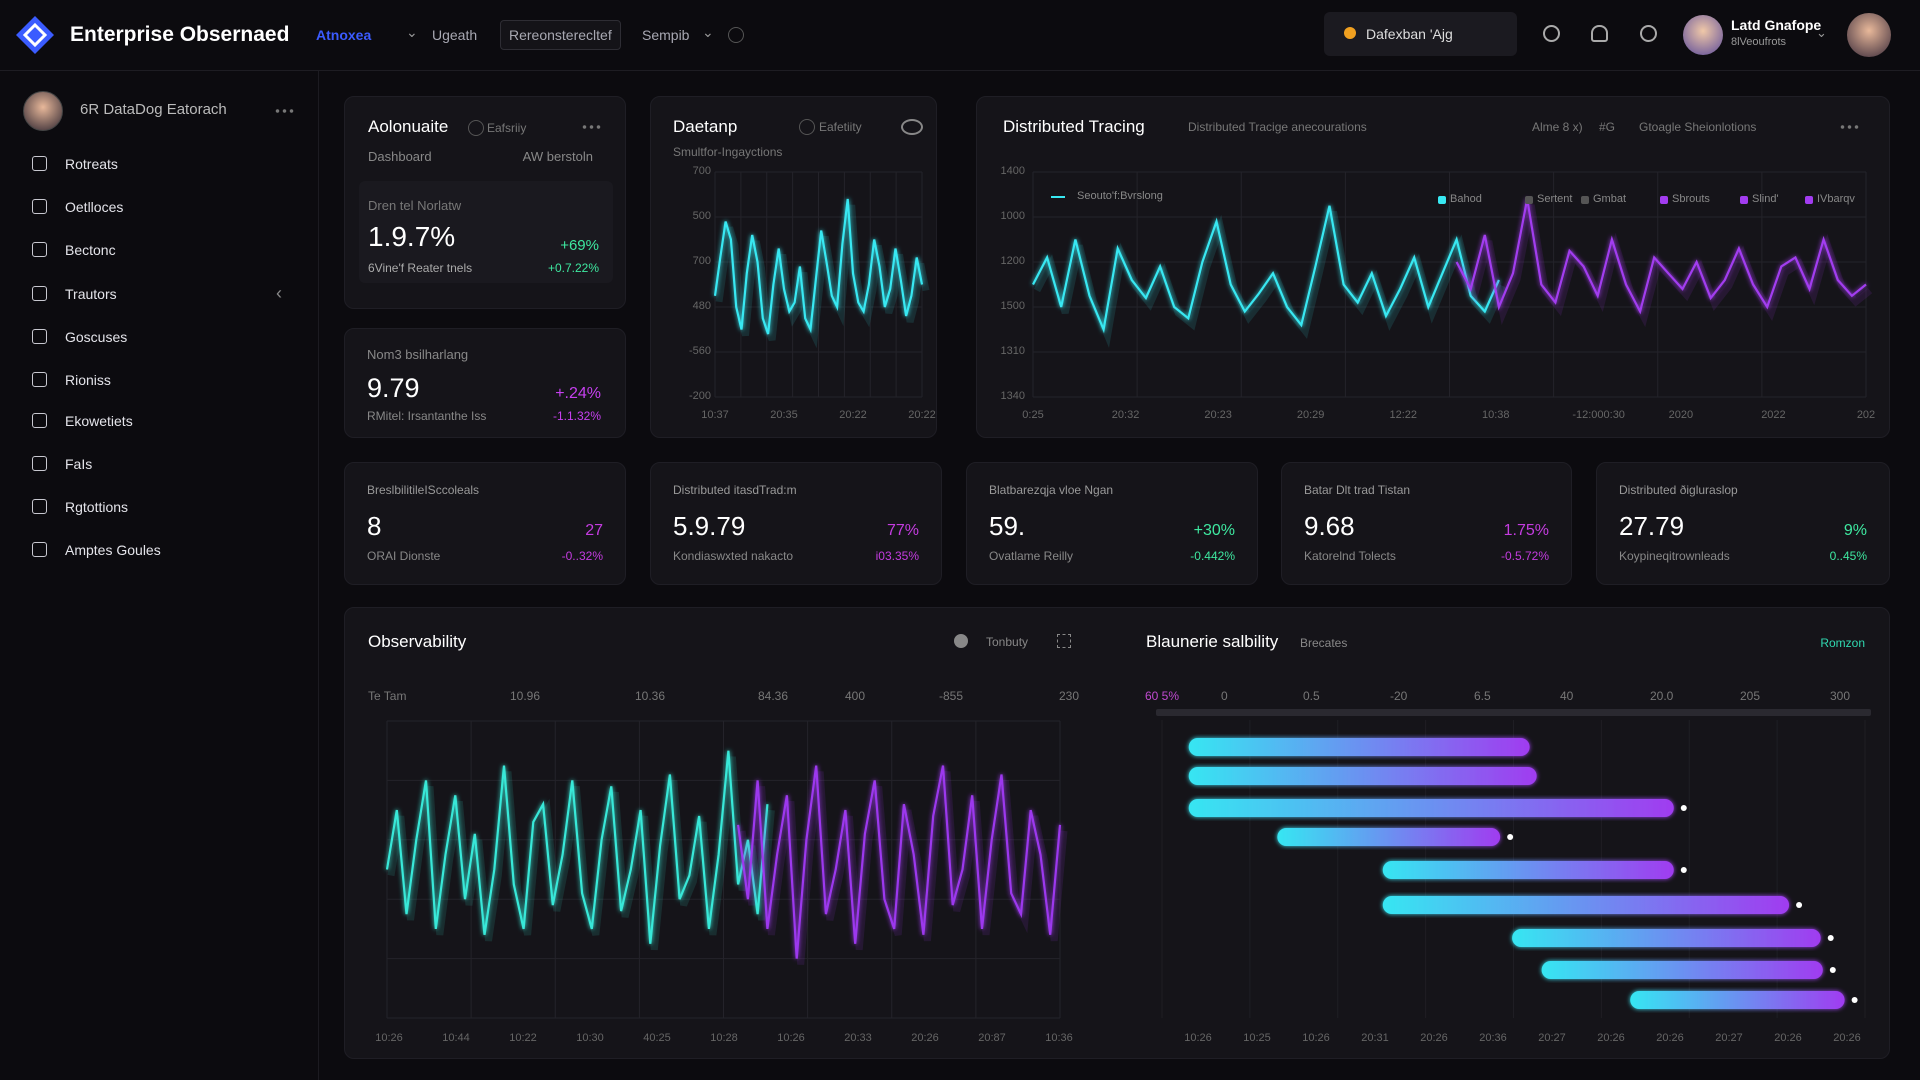  What do you see at coordinates (1012, 216) in the screenshot?
I see `y-tick-label: 1000` at bounding box center [1012, 216].